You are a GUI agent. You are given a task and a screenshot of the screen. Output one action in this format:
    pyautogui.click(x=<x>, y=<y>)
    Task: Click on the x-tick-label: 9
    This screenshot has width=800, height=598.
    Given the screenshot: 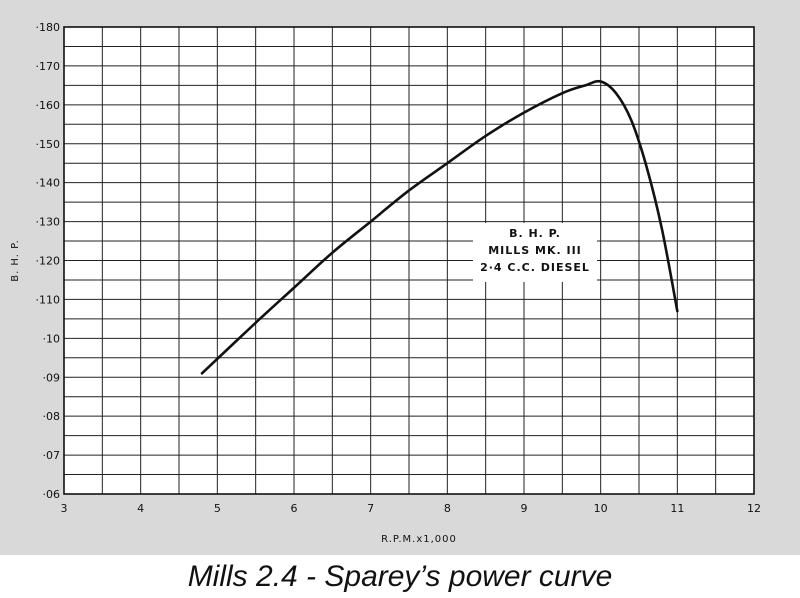 What is the action you would take?
    pyautogui.click(x=524, y=508)
    